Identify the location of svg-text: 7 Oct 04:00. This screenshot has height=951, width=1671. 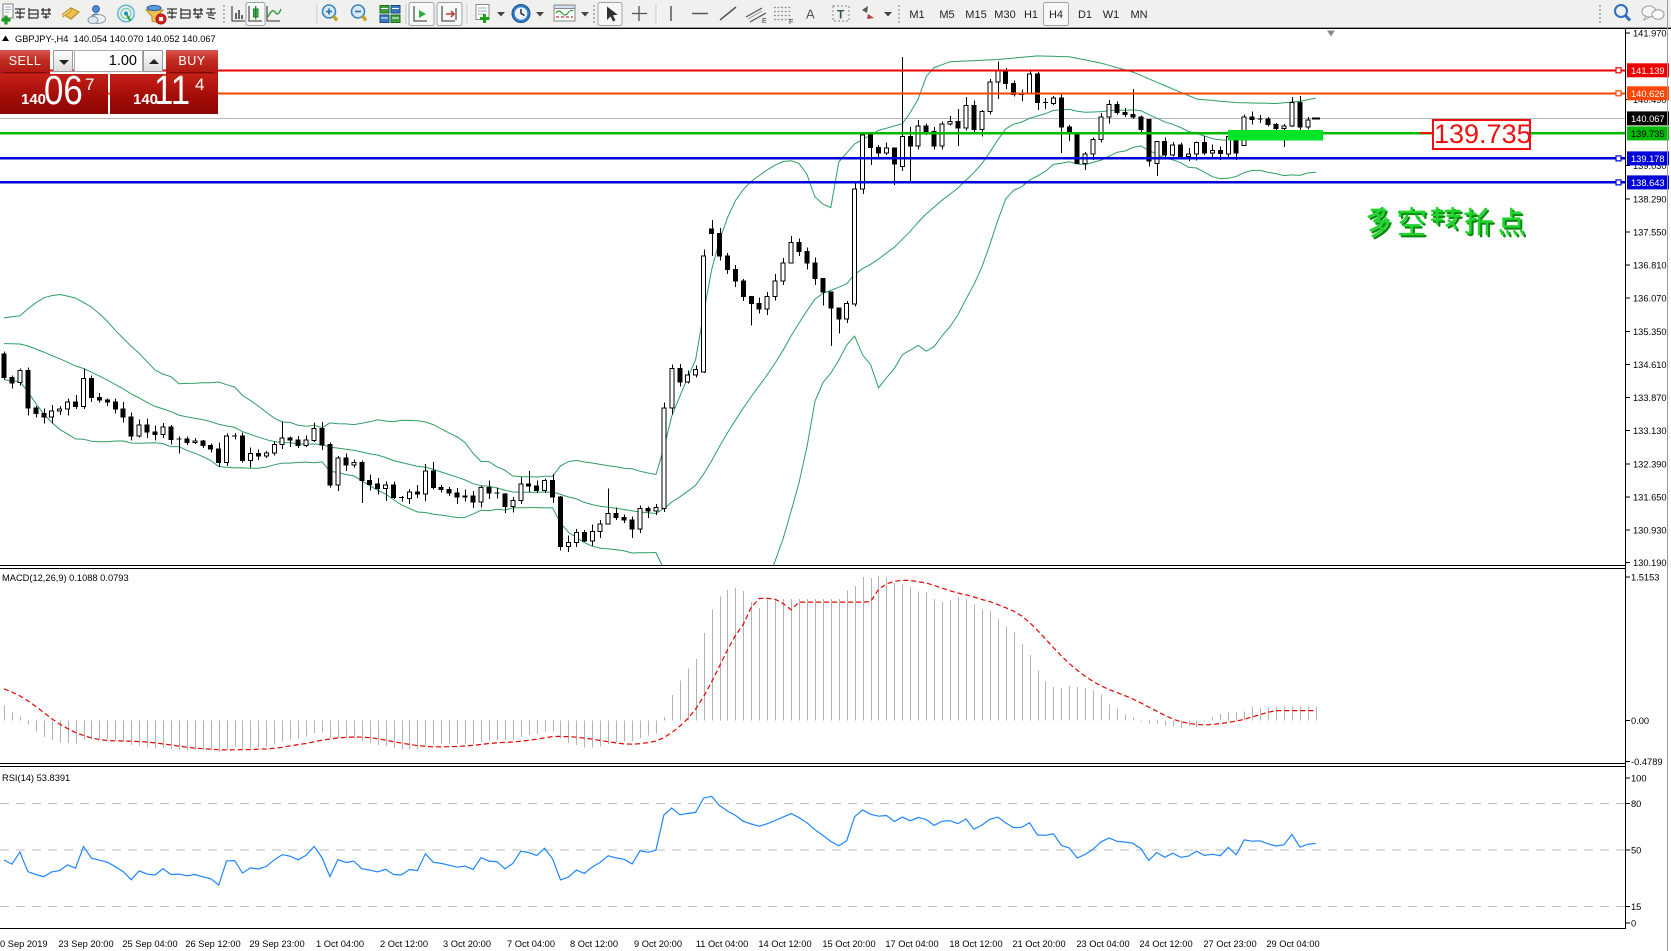
(531, 944).